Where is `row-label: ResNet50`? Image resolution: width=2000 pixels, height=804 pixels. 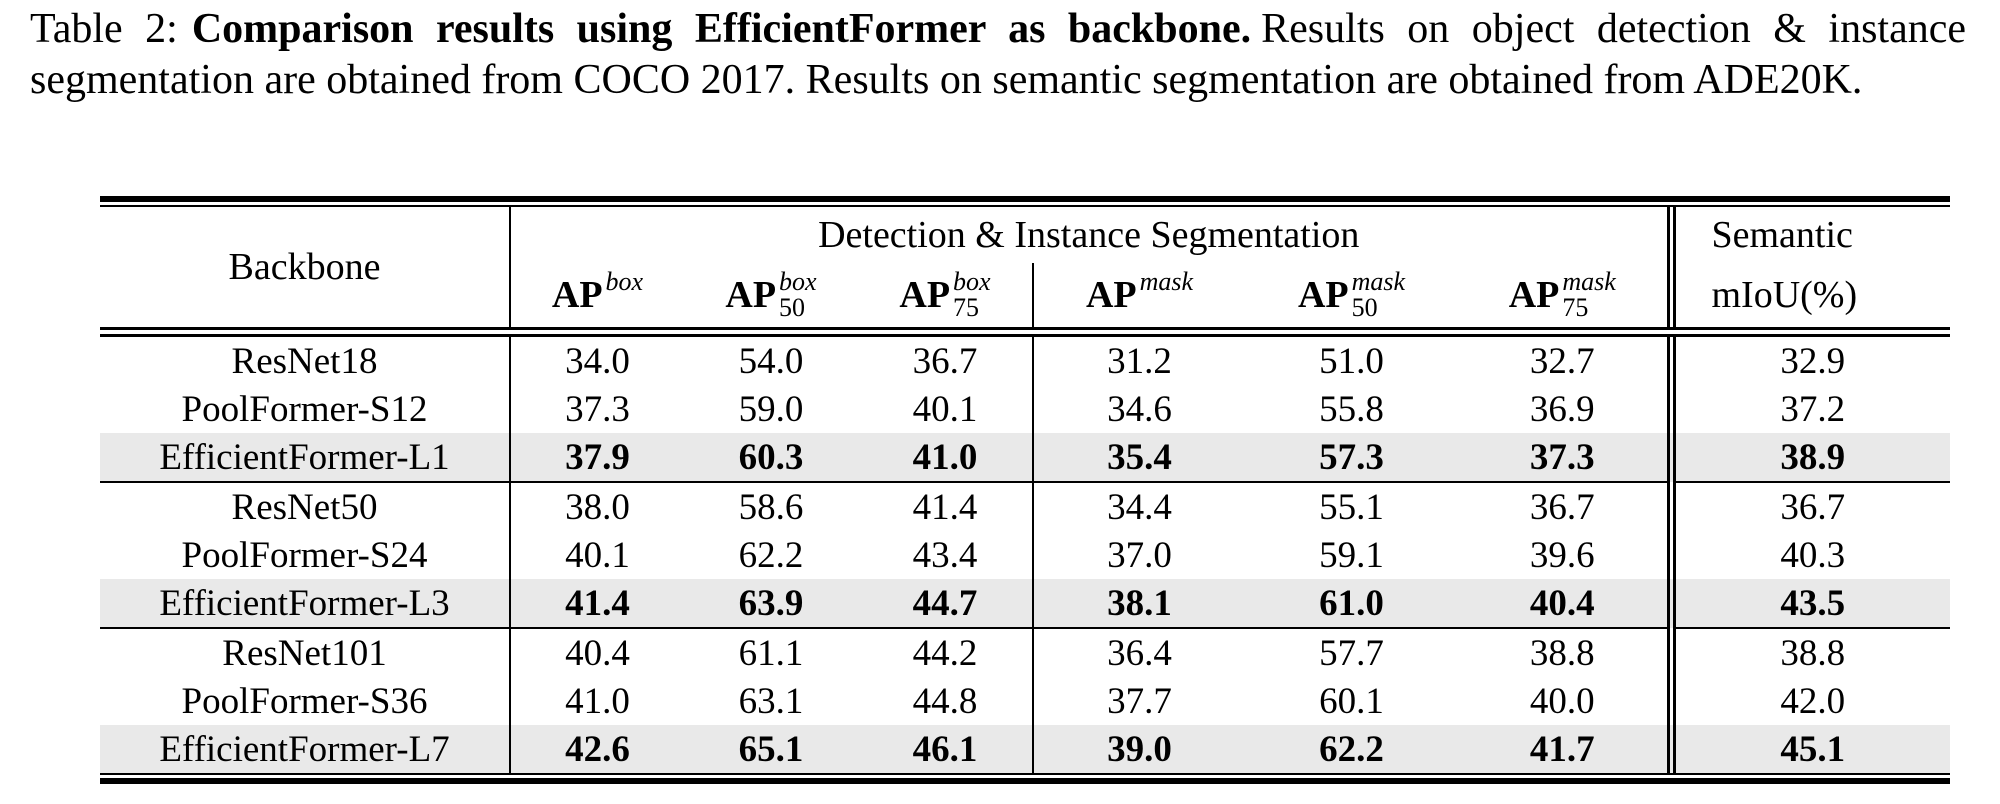
row-label: ResNet50 is located at coordinates (305, 506).